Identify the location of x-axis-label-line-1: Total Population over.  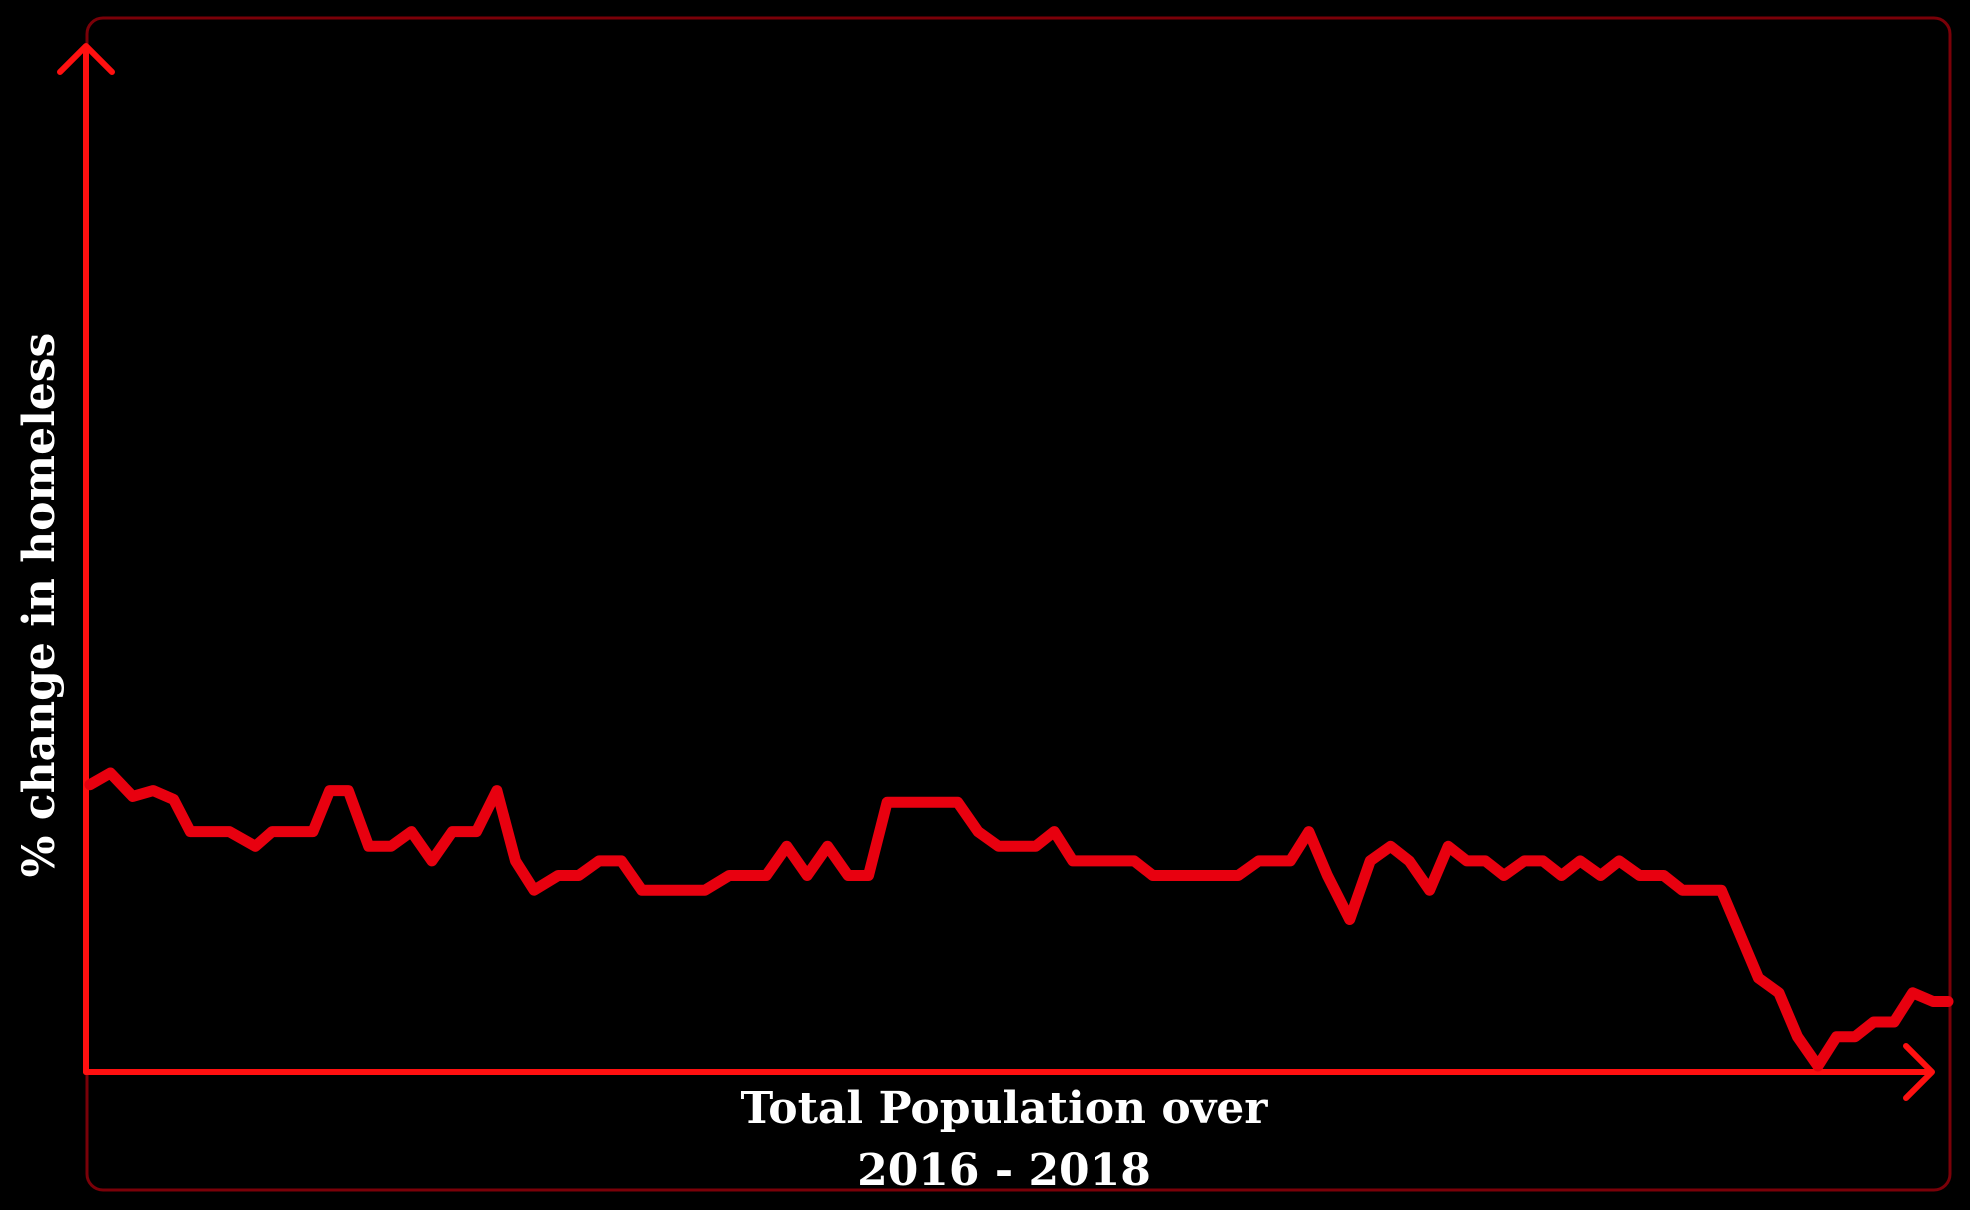
(1004, 1108).